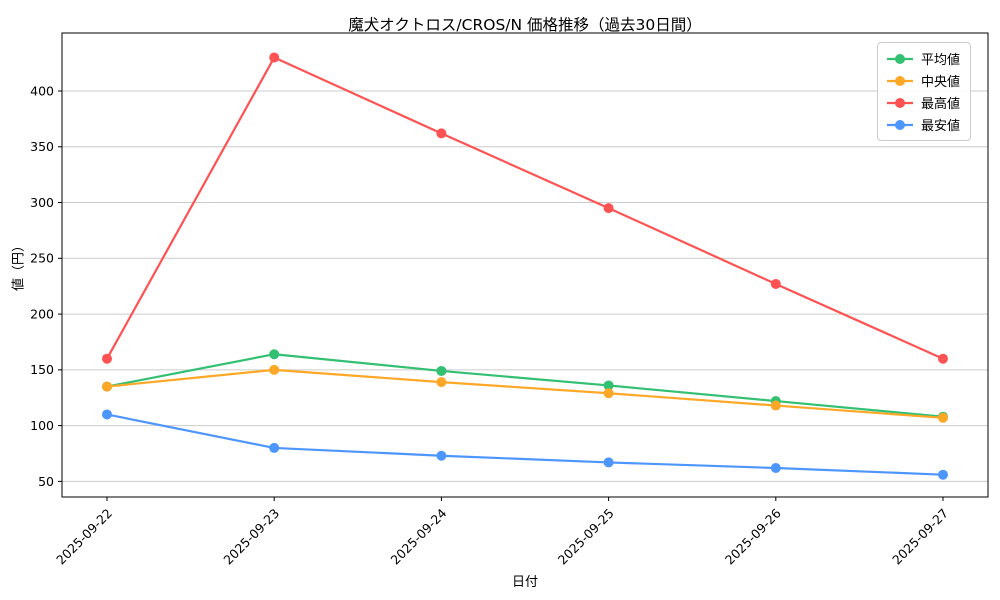  Describe the element at coordinates (19, 265) in the screenshot. I see `y-axis-label: 値（円）` at that location.